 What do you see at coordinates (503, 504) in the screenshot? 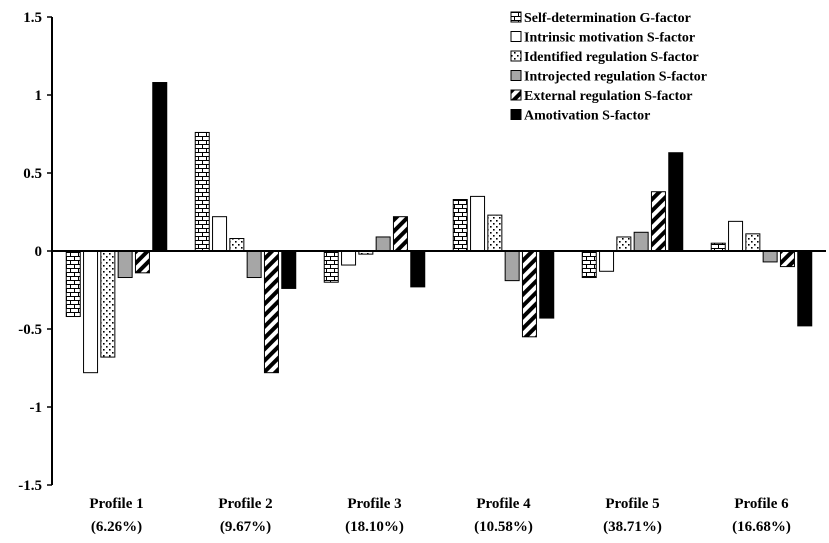
I see `category-name-label: Profile 4` at bounding box center [503, 504].